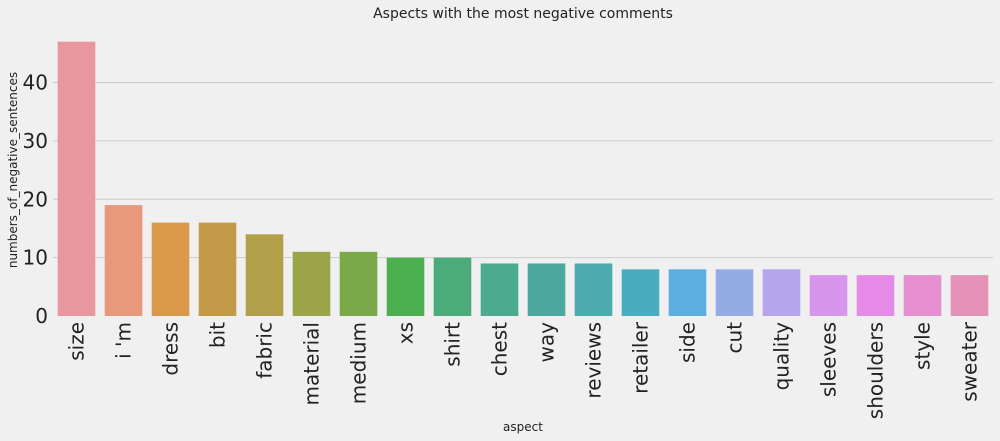 The image size is (1000, 441). What do you see at coordinates (406, 333) in the screenshot?
I see `x-tick-label: xs` at bounding box center [406, 333].